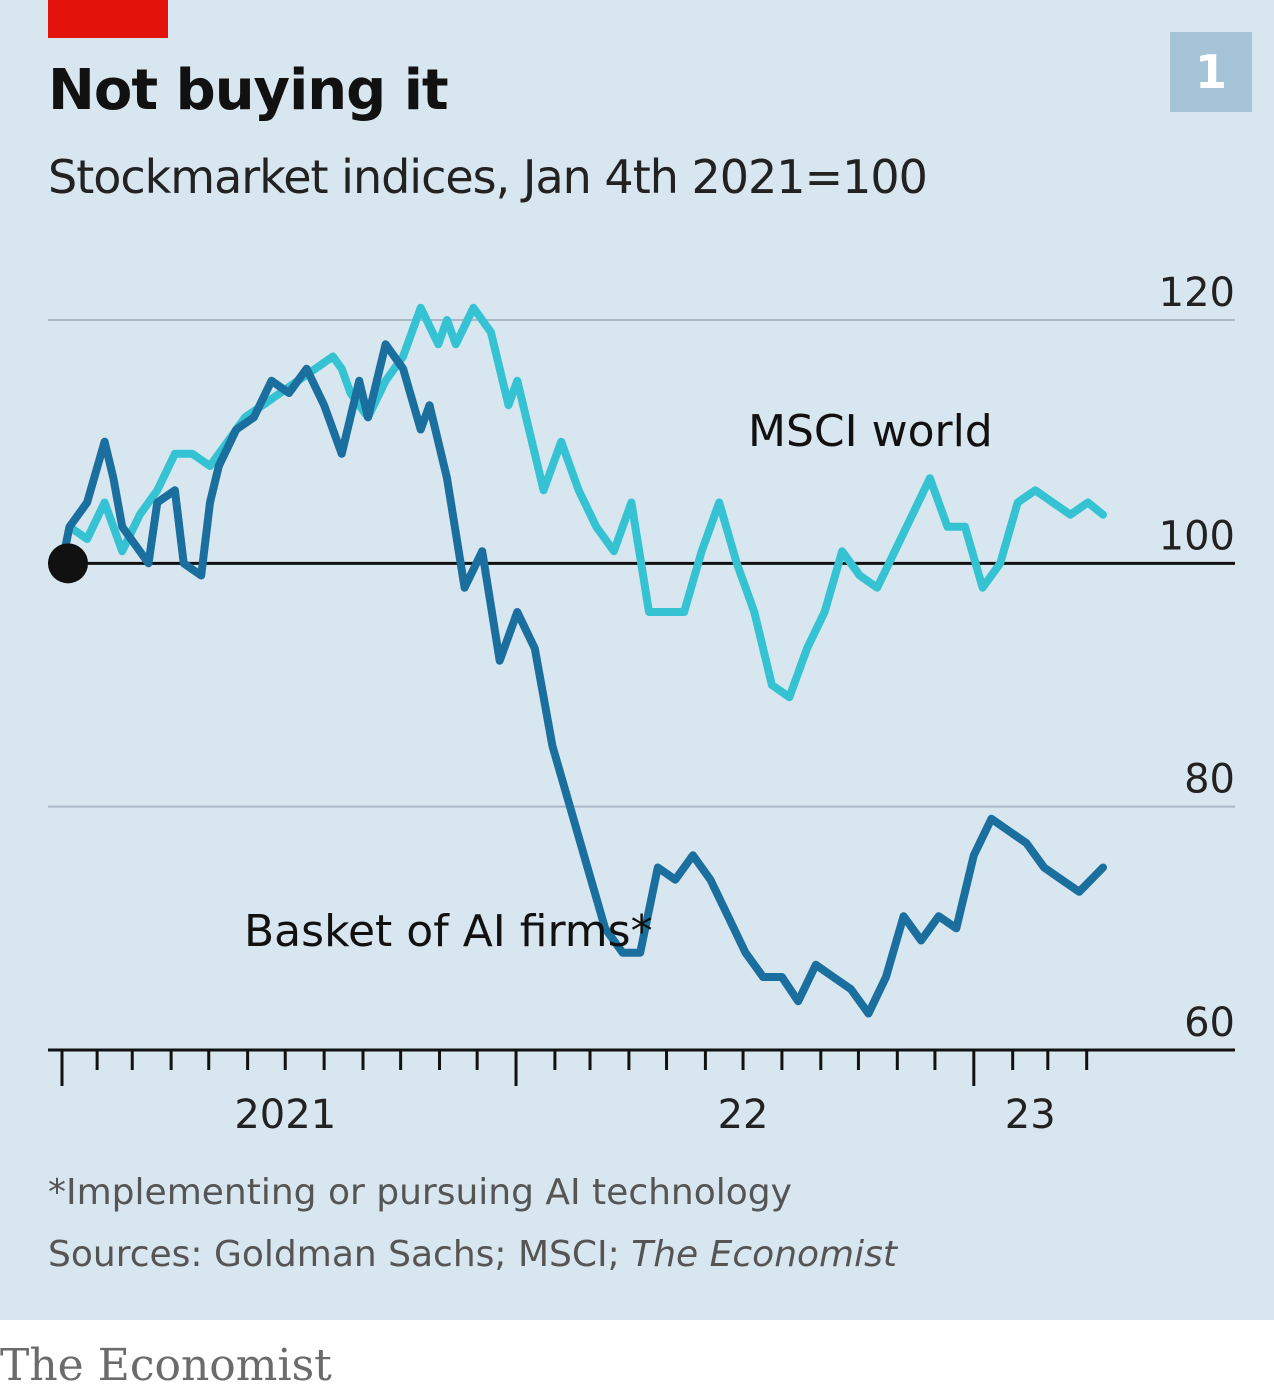  What do you see at coordinates (420, 1192) in the screenshot?
I see `footnote: *Implementing or pursuing AI technology` at bounding box center [420, 1192].